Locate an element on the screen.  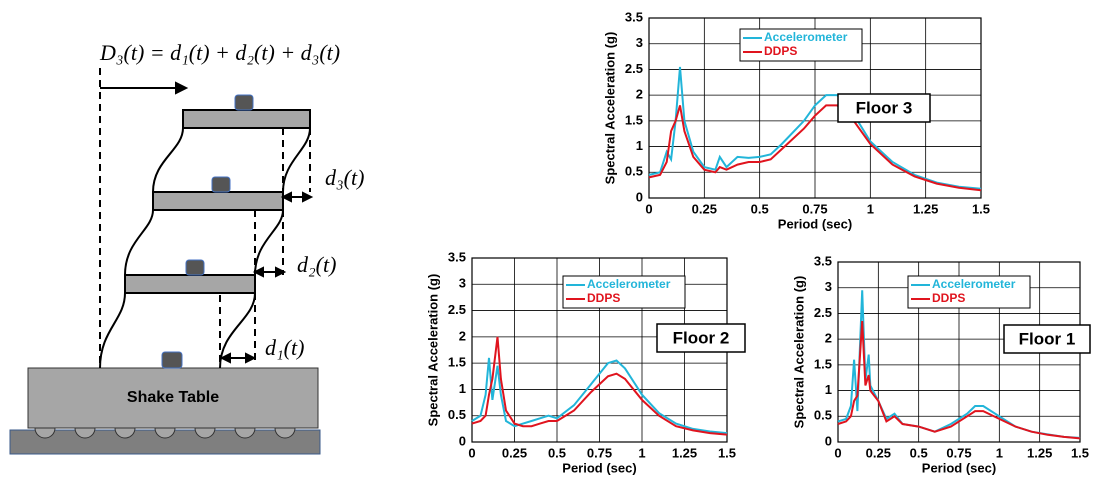
table-label: Shake Table is located at coordinates (173, 397).